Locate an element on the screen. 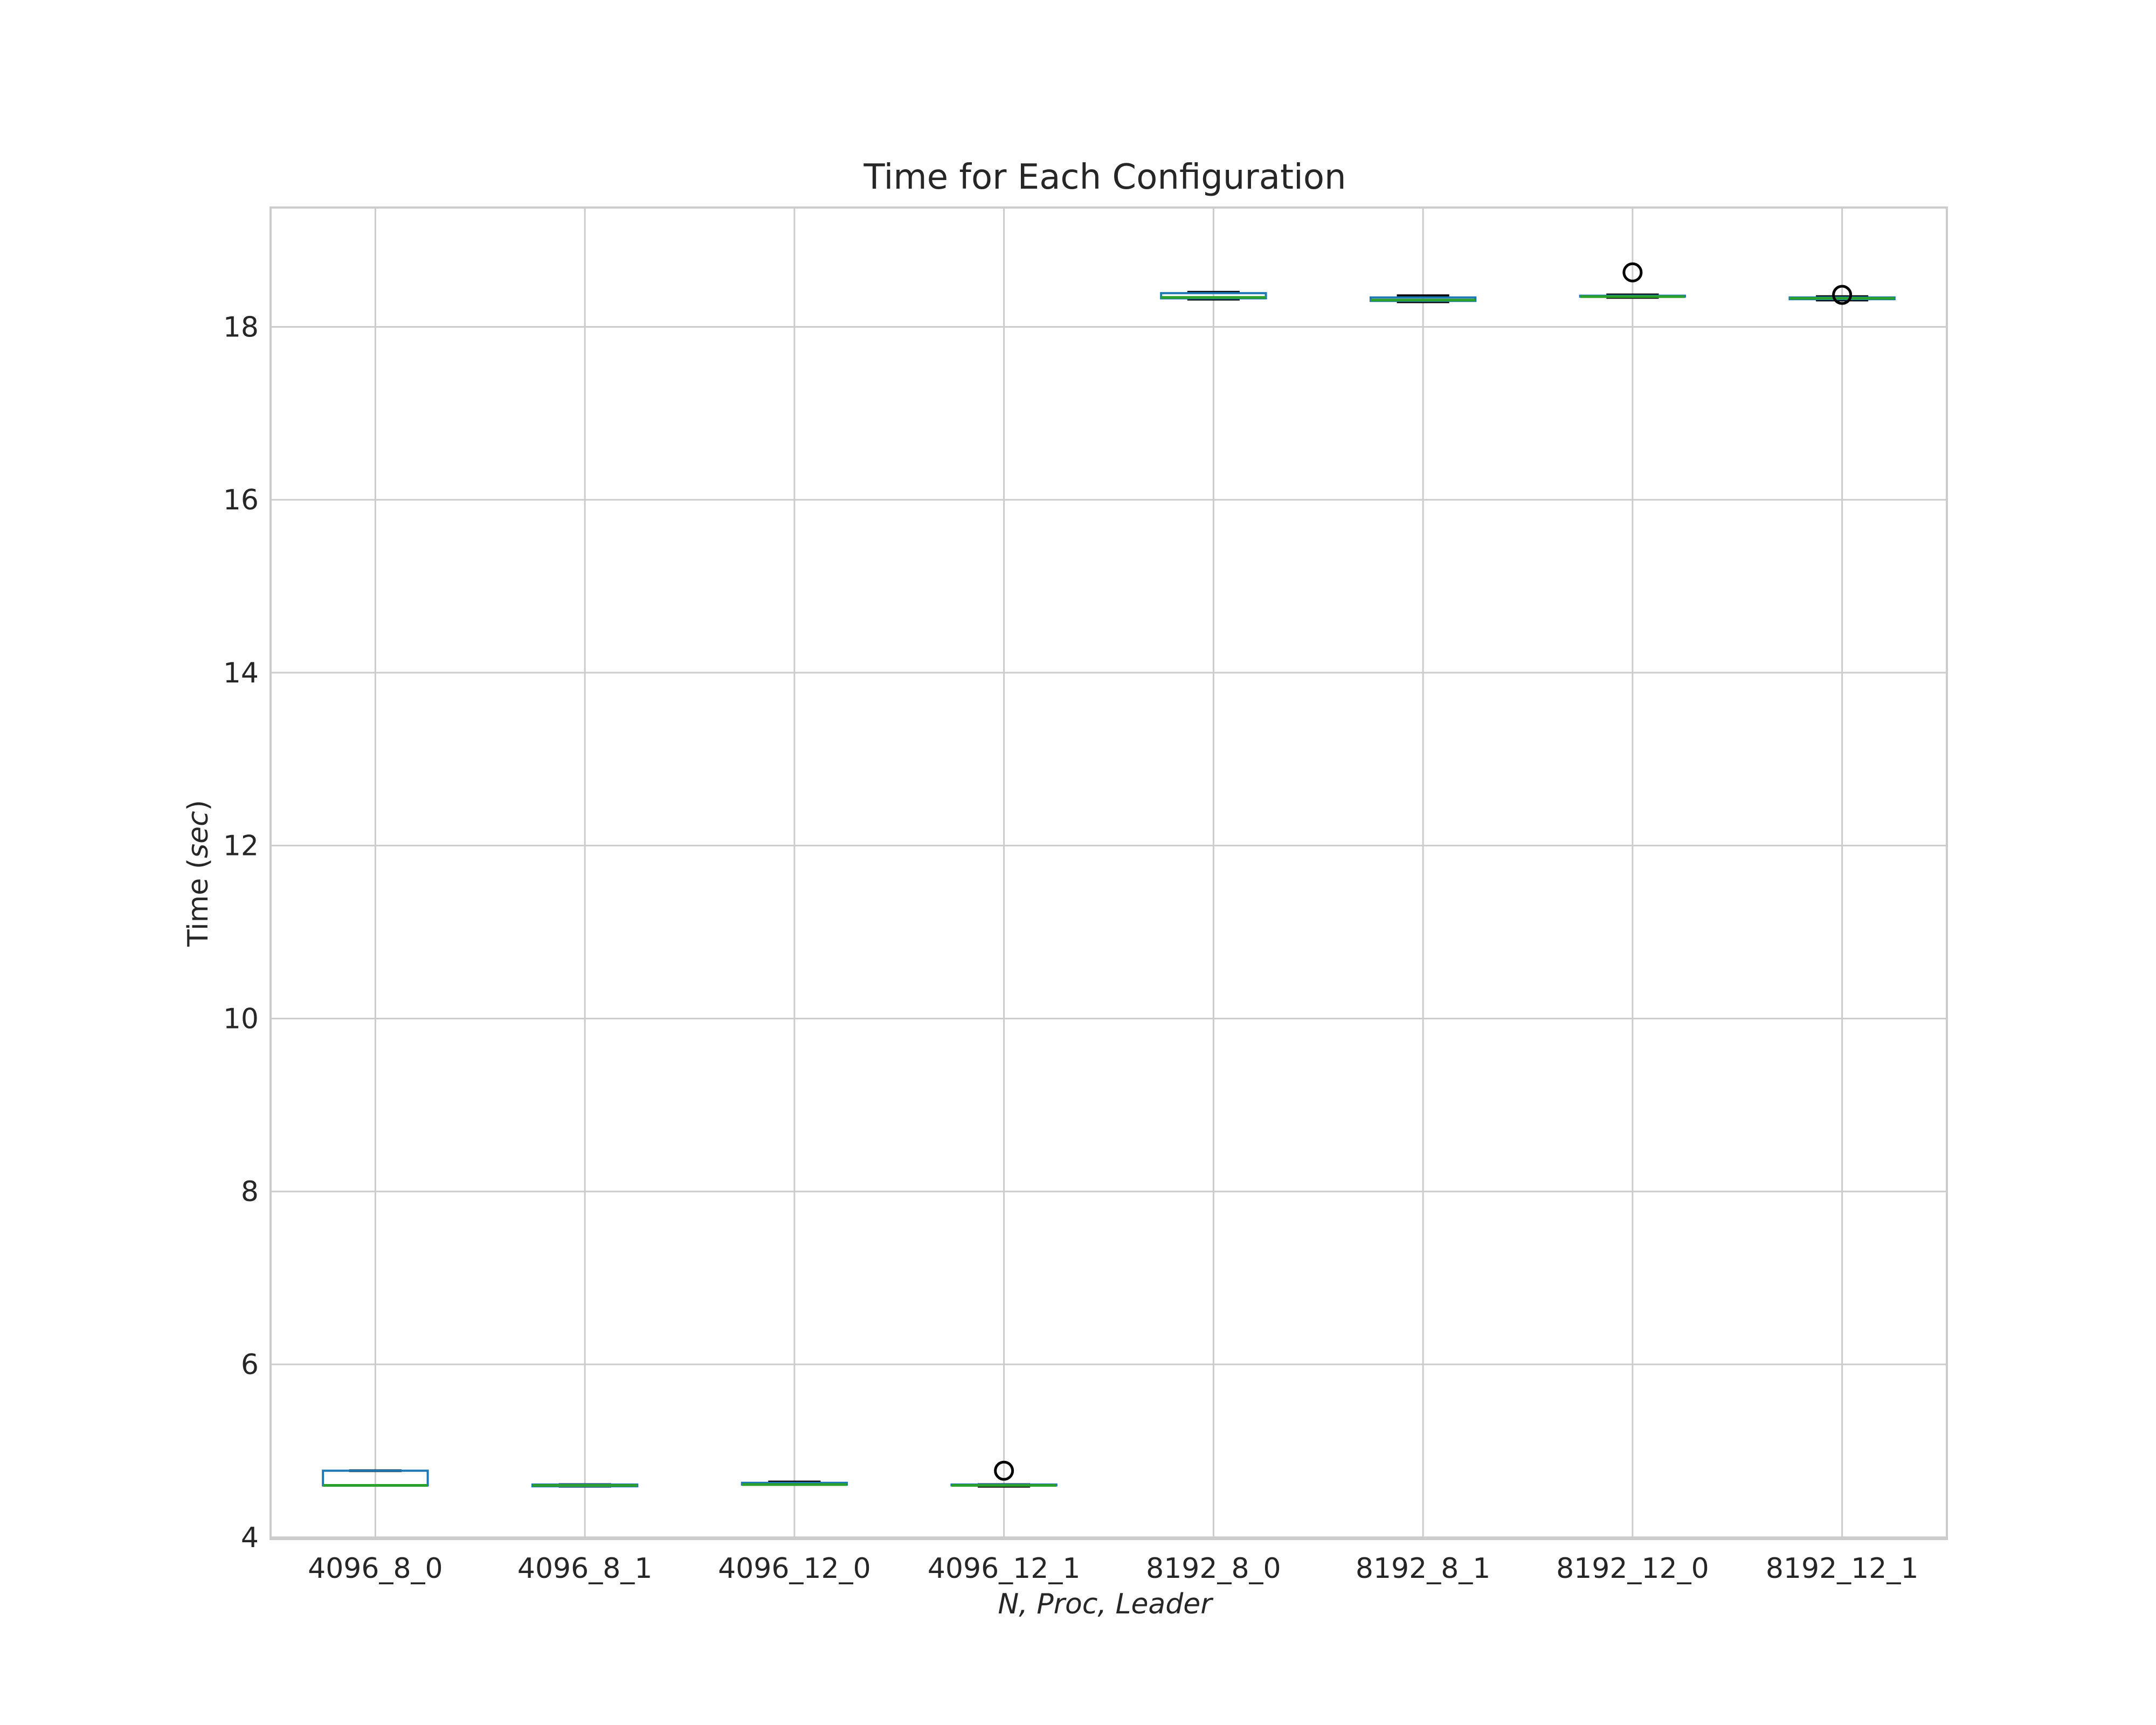 The height and width of the screenshot is (1725, 2156). y-axis-label: Time (sec) is located at coordinates (198, 873).